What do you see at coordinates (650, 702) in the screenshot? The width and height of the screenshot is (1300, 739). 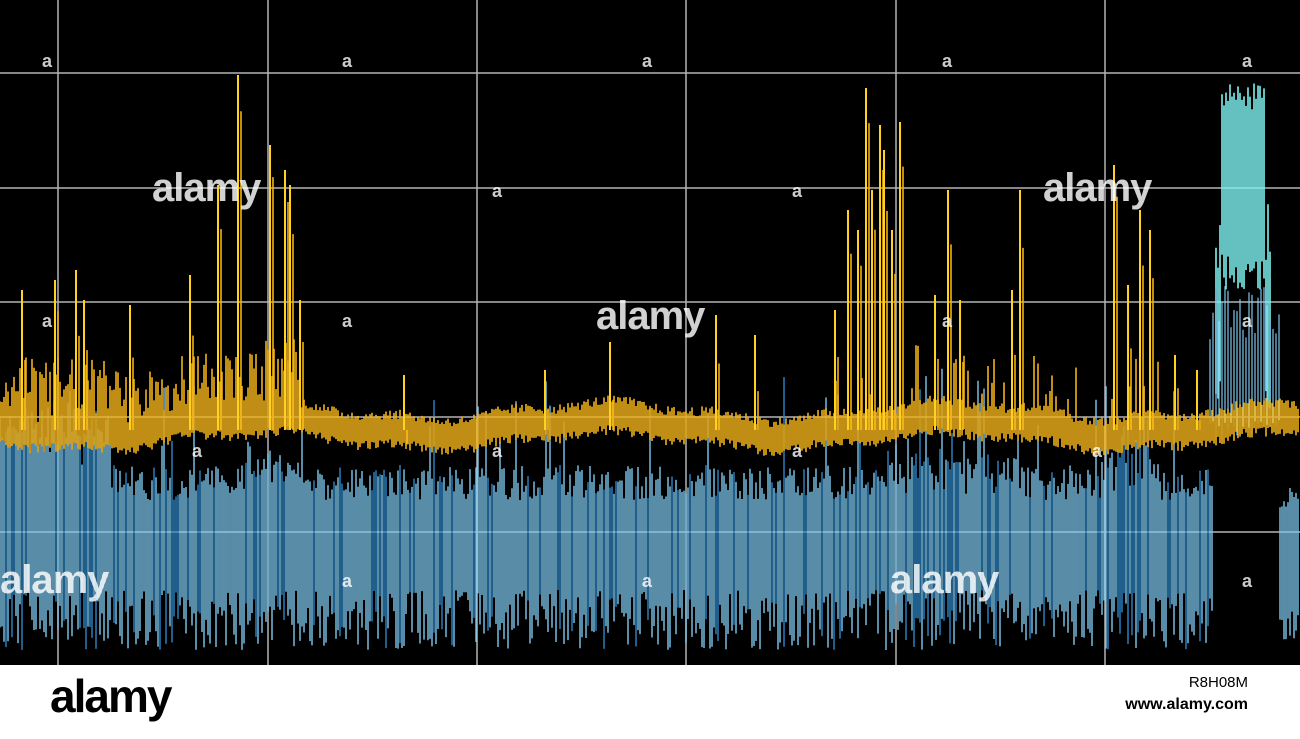 I see `stock-photo-footer: alamy R8H08M www.alamy.com` at bounding box center [650, 702].